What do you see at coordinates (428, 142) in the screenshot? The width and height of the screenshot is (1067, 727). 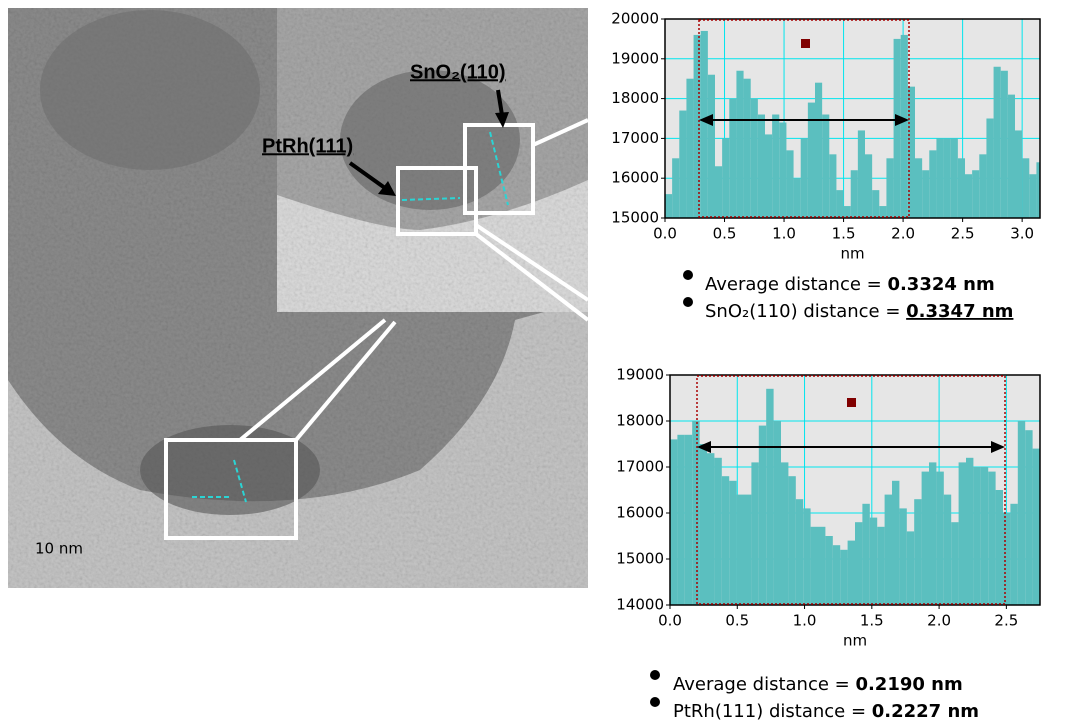 I see `label-arrows` at bounding box center [428, 142].